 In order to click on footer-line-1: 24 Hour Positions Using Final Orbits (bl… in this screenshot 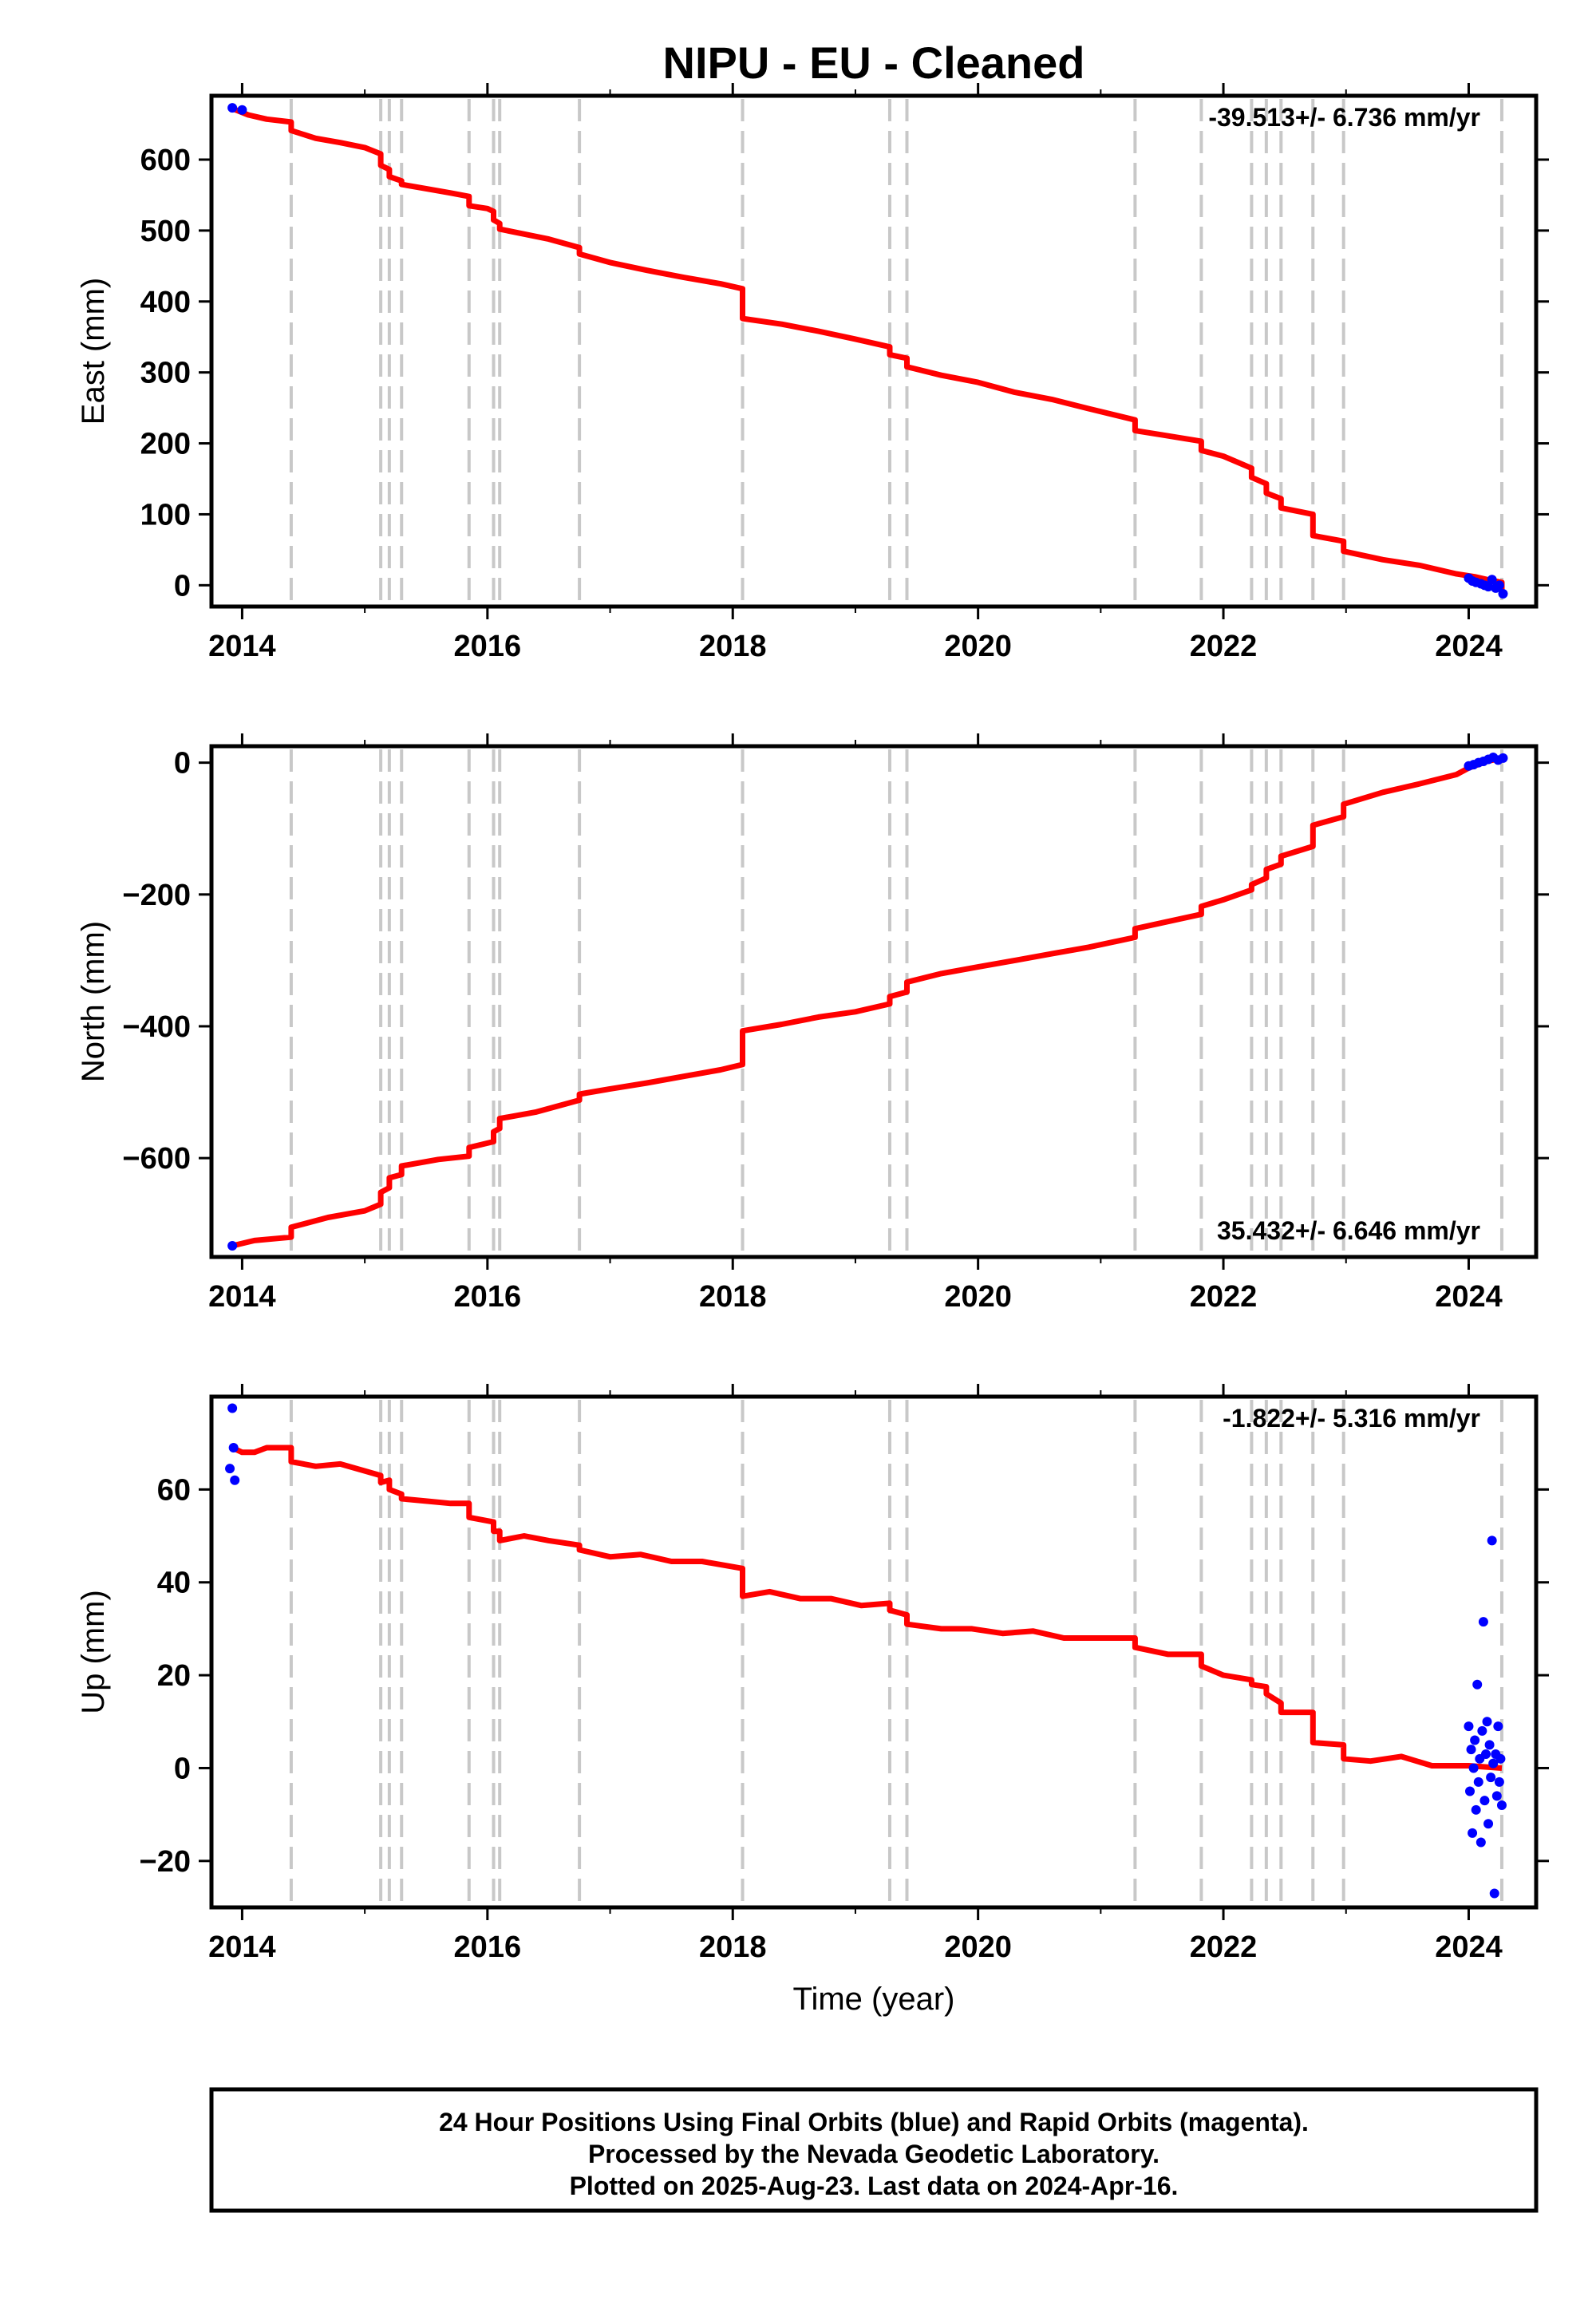, I will do `click(874, 2122)`.